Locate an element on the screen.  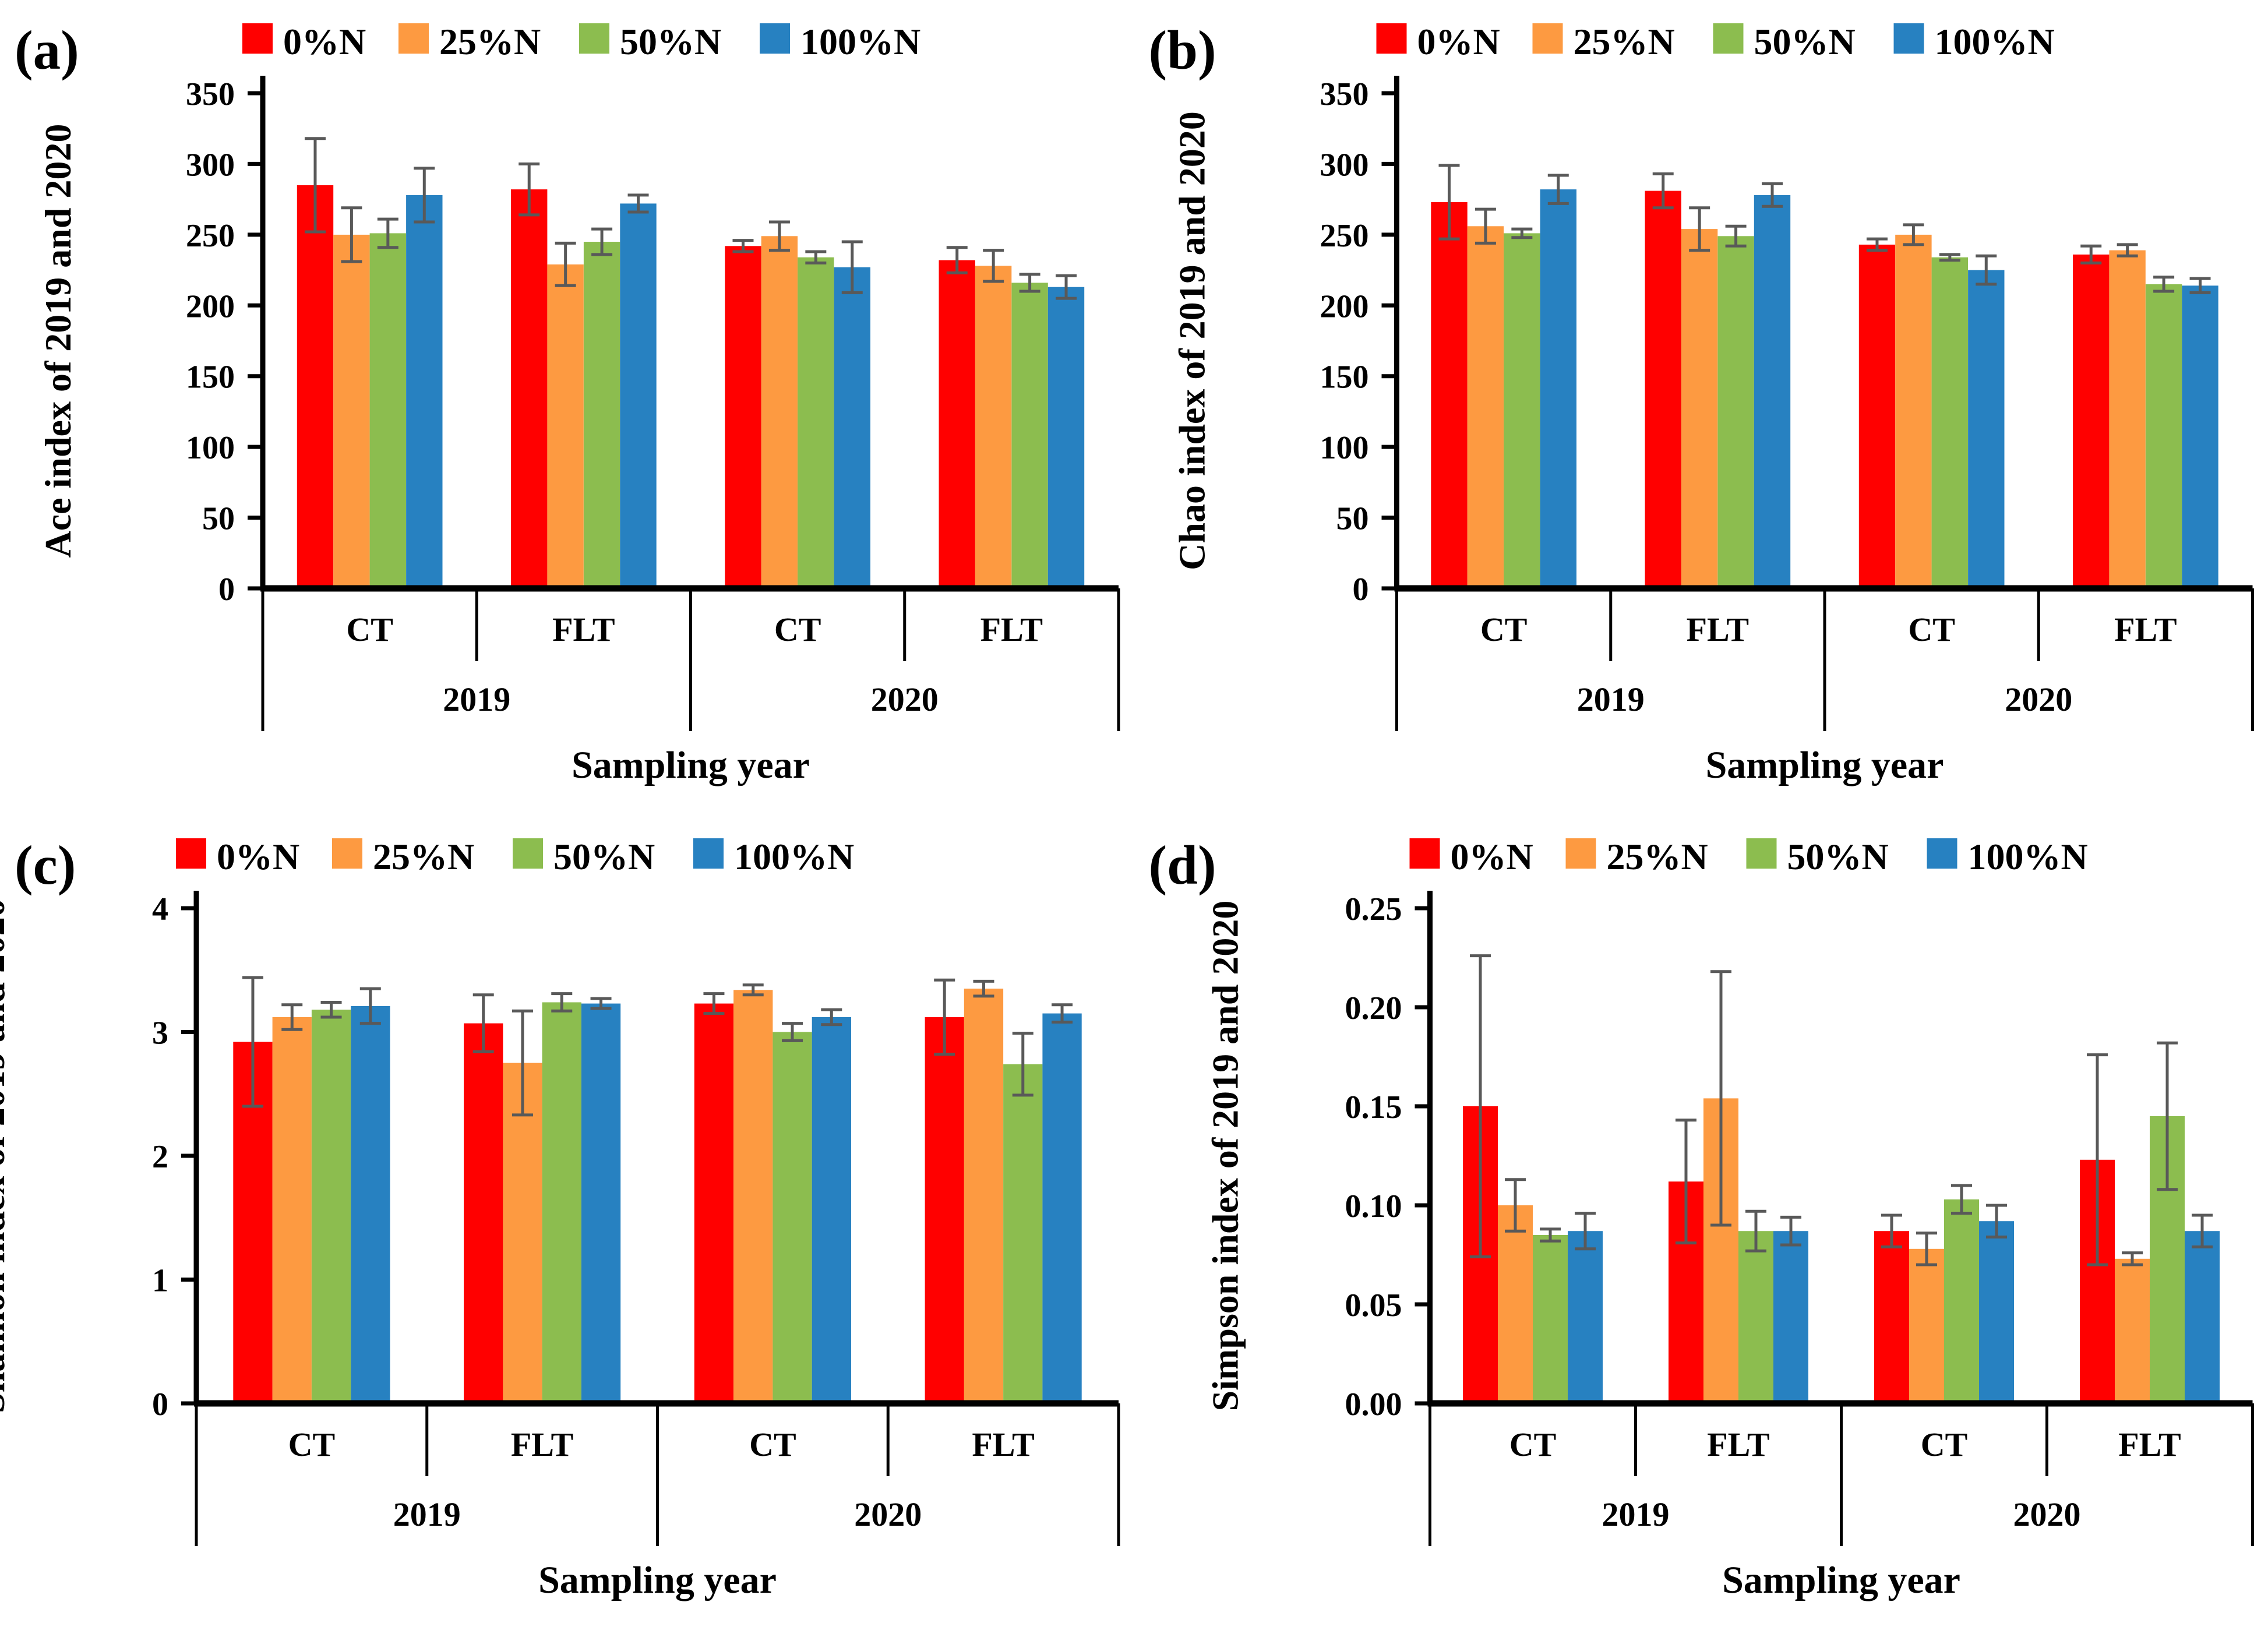
bar-CT-2020-25%N is located at coordinates (1926, 1325).